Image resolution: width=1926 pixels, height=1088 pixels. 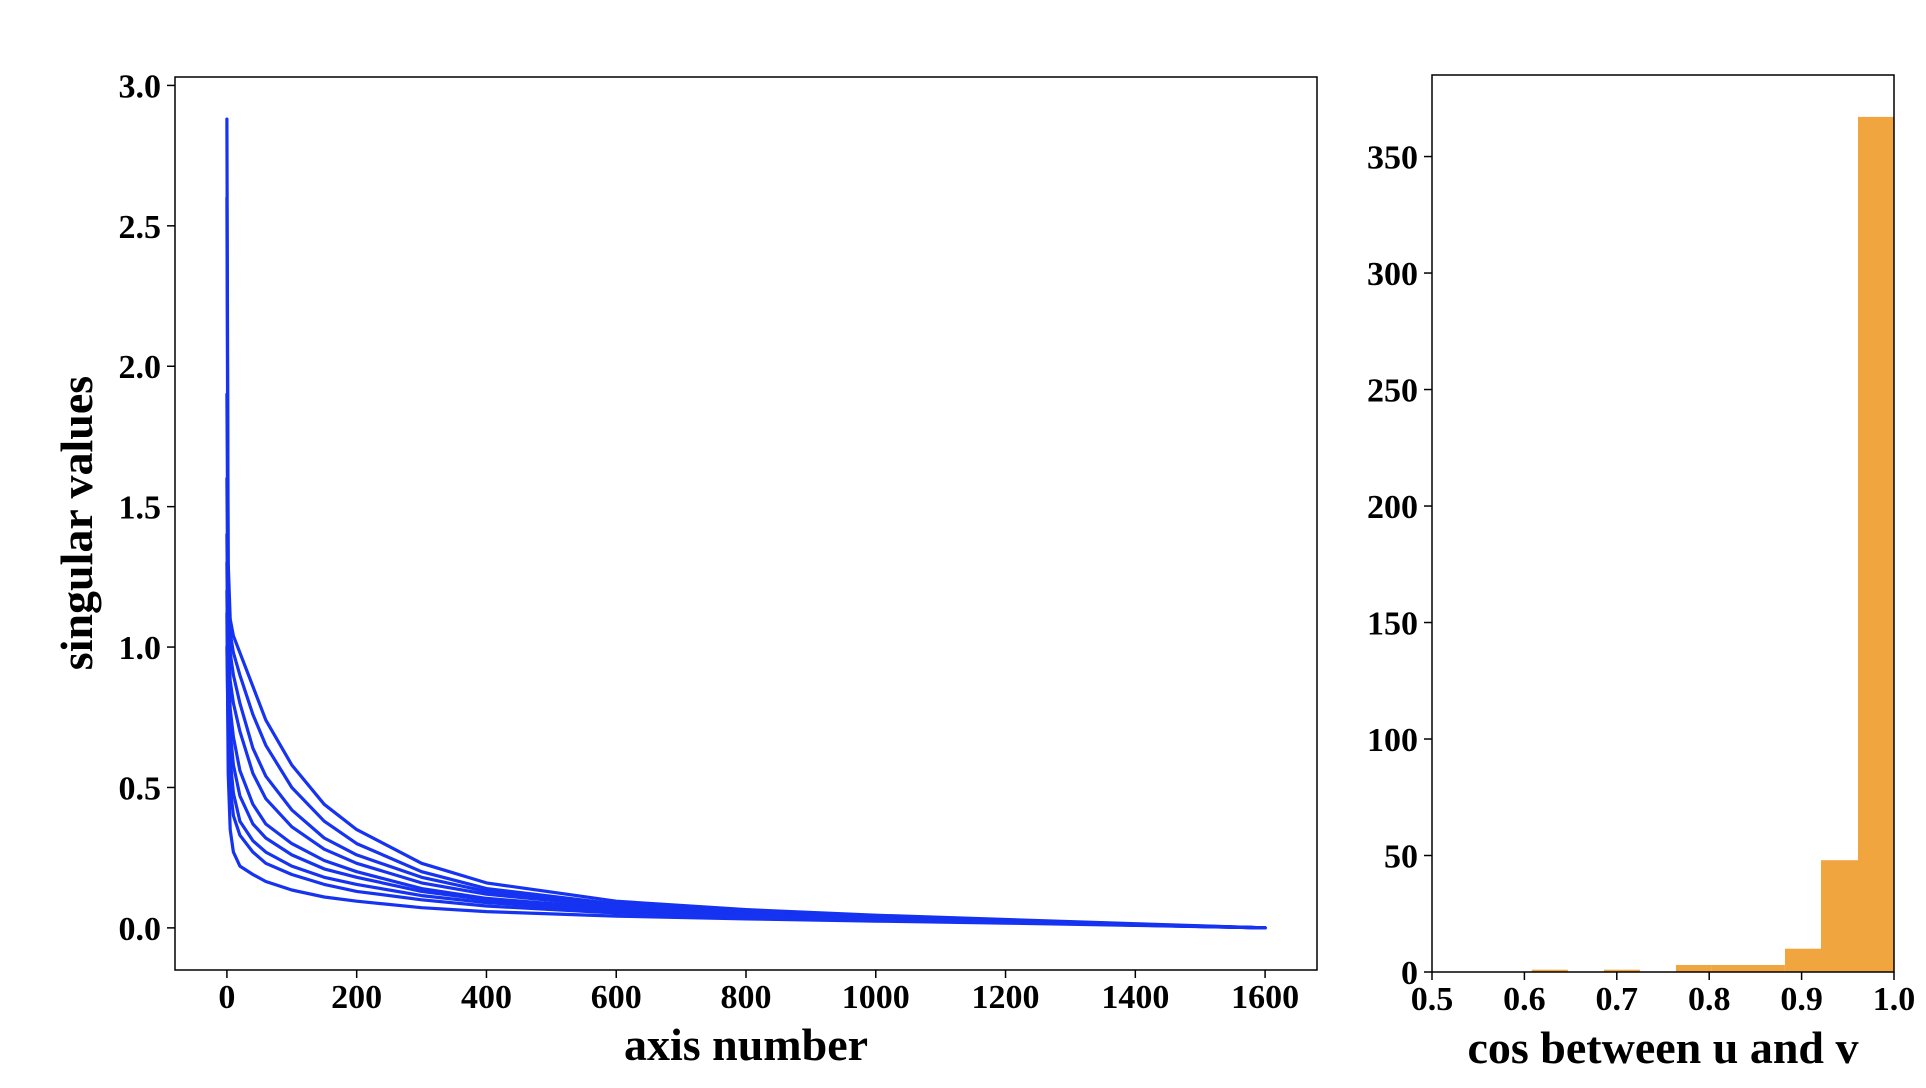 I want to click on left-x-tick-label: 600, so click(x=616, y=997).